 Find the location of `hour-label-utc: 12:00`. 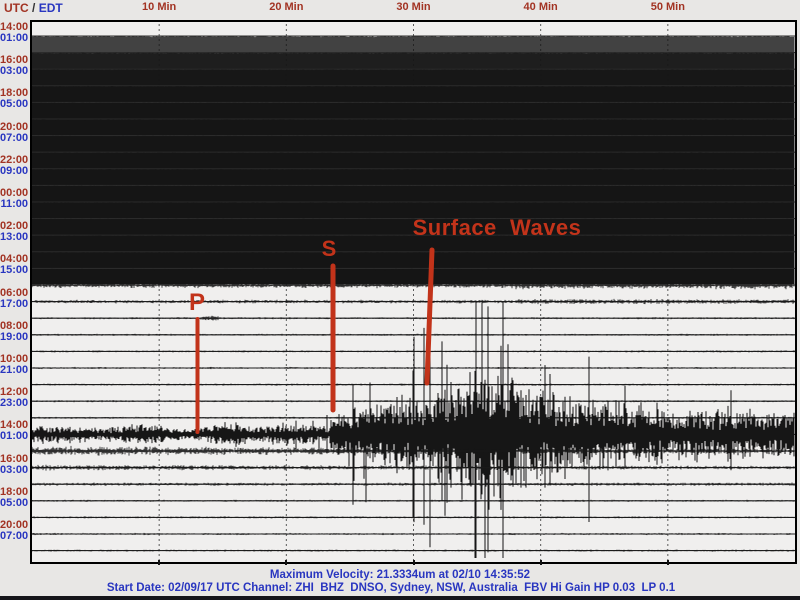

hour-label-utc: 12:00 is located at coordinates (14, 392).